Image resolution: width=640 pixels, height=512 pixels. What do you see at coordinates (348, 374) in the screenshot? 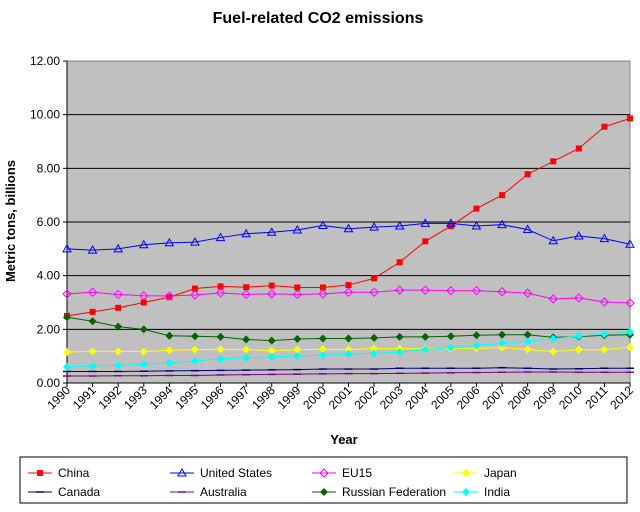
I see `series-australia` at bounding box center [348, 374].